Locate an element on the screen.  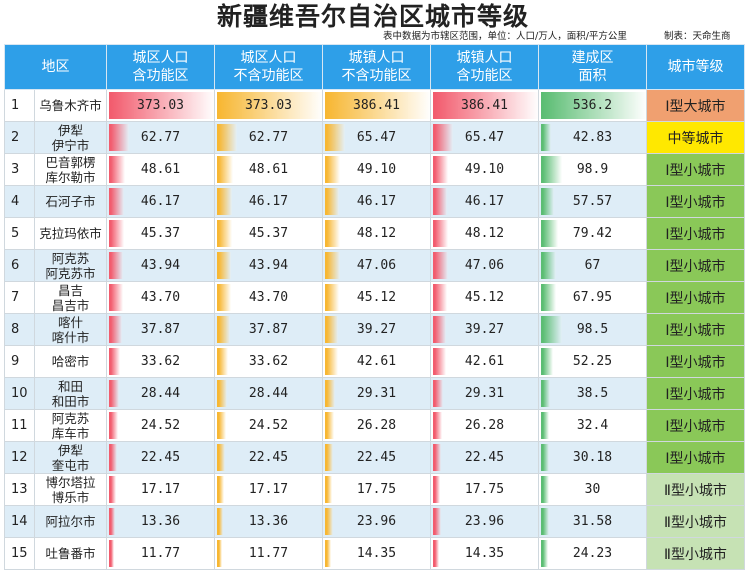
value-text: 33.62 is located at coordinates (268, 361).